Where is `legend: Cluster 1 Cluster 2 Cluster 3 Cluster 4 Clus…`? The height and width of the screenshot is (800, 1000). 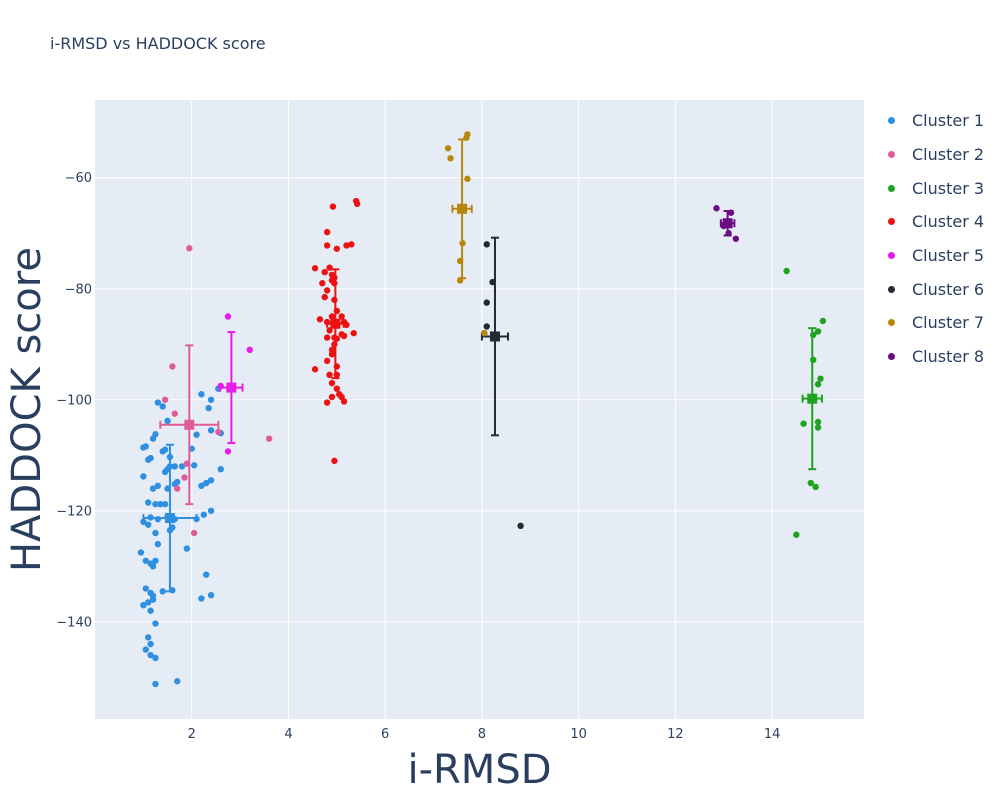
legend: Cluster 1 Cluster 2 Cluster 3 Cluster 4 Clus… is located at coordinates (932, 239).